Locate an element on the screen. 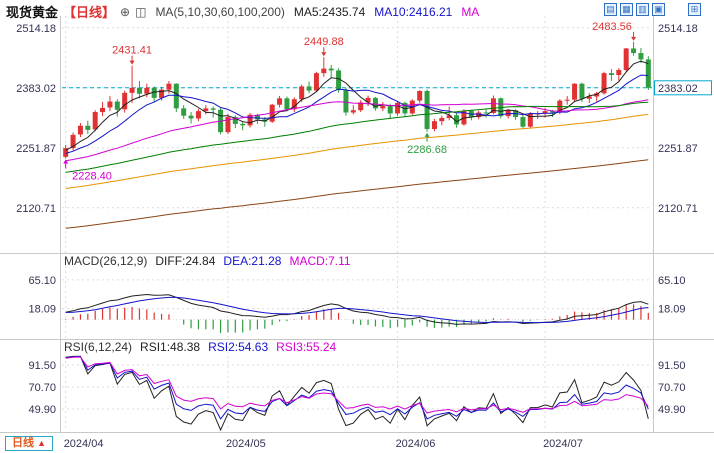 The width and height of the screenshot is (714, 453). last-price-value: 2383.02 is located at coordinates (678, 89).